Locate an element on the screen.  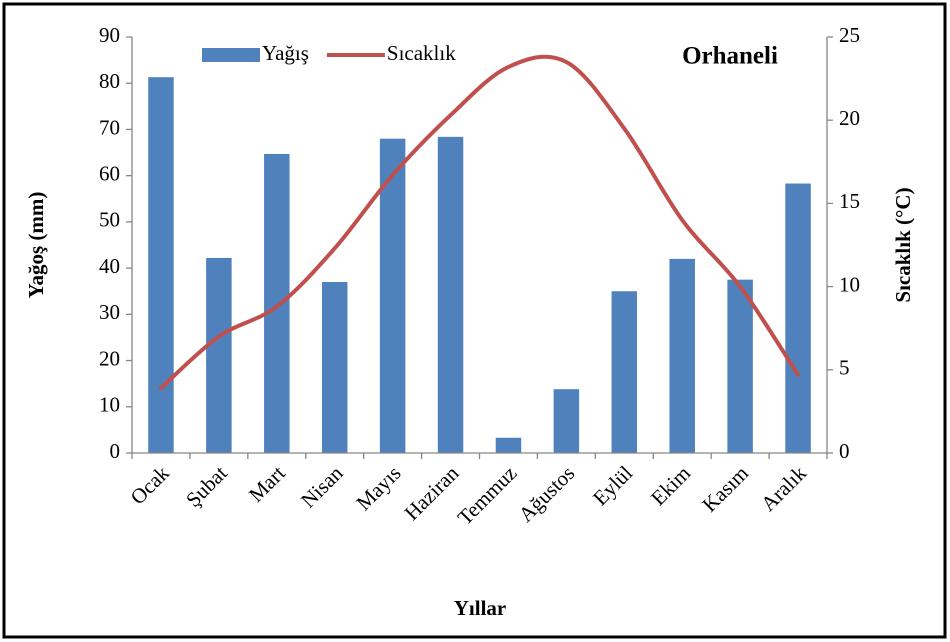
y-tick-label: 30 is located at coordinates (109, 312).